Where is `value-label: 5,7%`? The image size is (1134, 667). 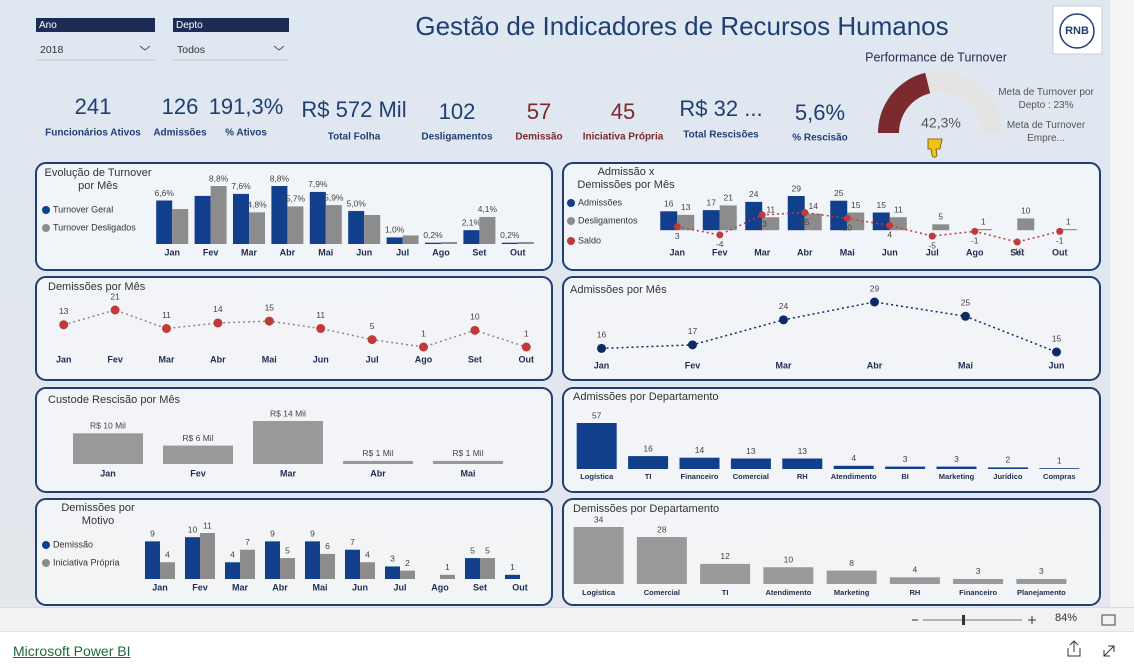 value-label: 5,7% is located at coordinates (296, 199).